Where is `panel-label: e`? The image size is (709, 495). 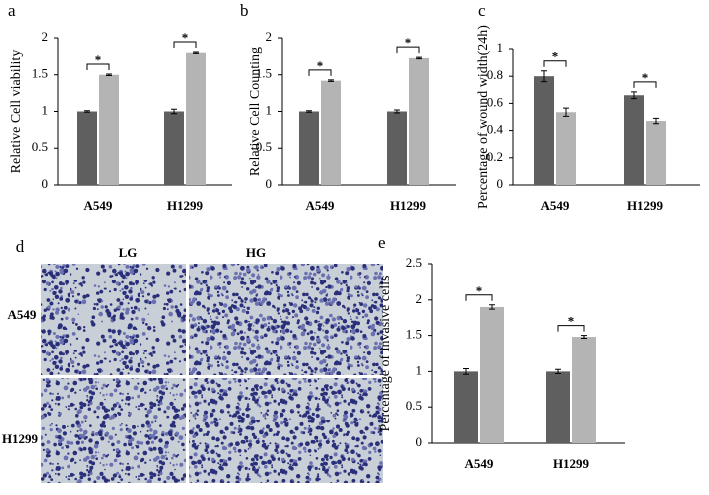 panel-label: e is located at coordinates (382, 242).